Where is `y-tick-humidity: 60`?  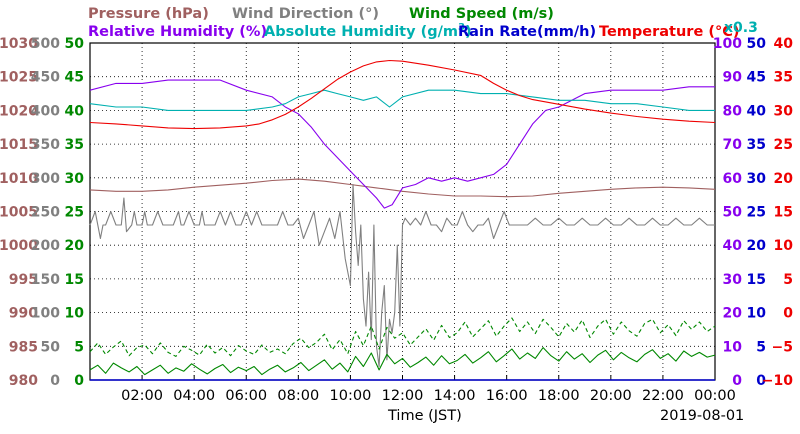 y-tick-humidity: 60 is located at coordinates (733, 179).